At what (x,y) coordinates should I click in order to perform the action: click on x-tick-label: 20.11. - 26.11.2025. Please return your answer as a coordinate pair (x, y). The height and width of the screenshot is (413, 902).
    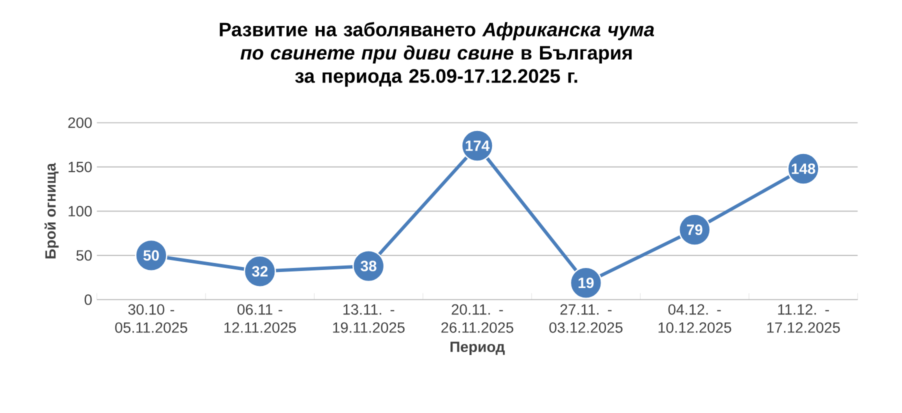
    Looking at the image, I should click on (477, 318).